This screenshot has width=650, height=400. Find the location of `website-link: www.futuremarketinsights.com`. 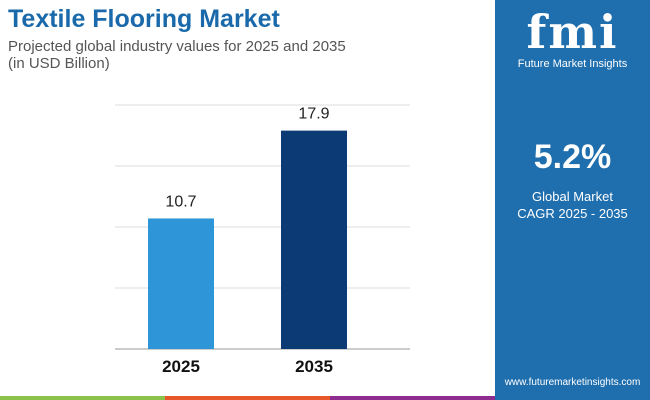

website-link: www.futuremarketinsights.com is located at coordinates (572, 382).